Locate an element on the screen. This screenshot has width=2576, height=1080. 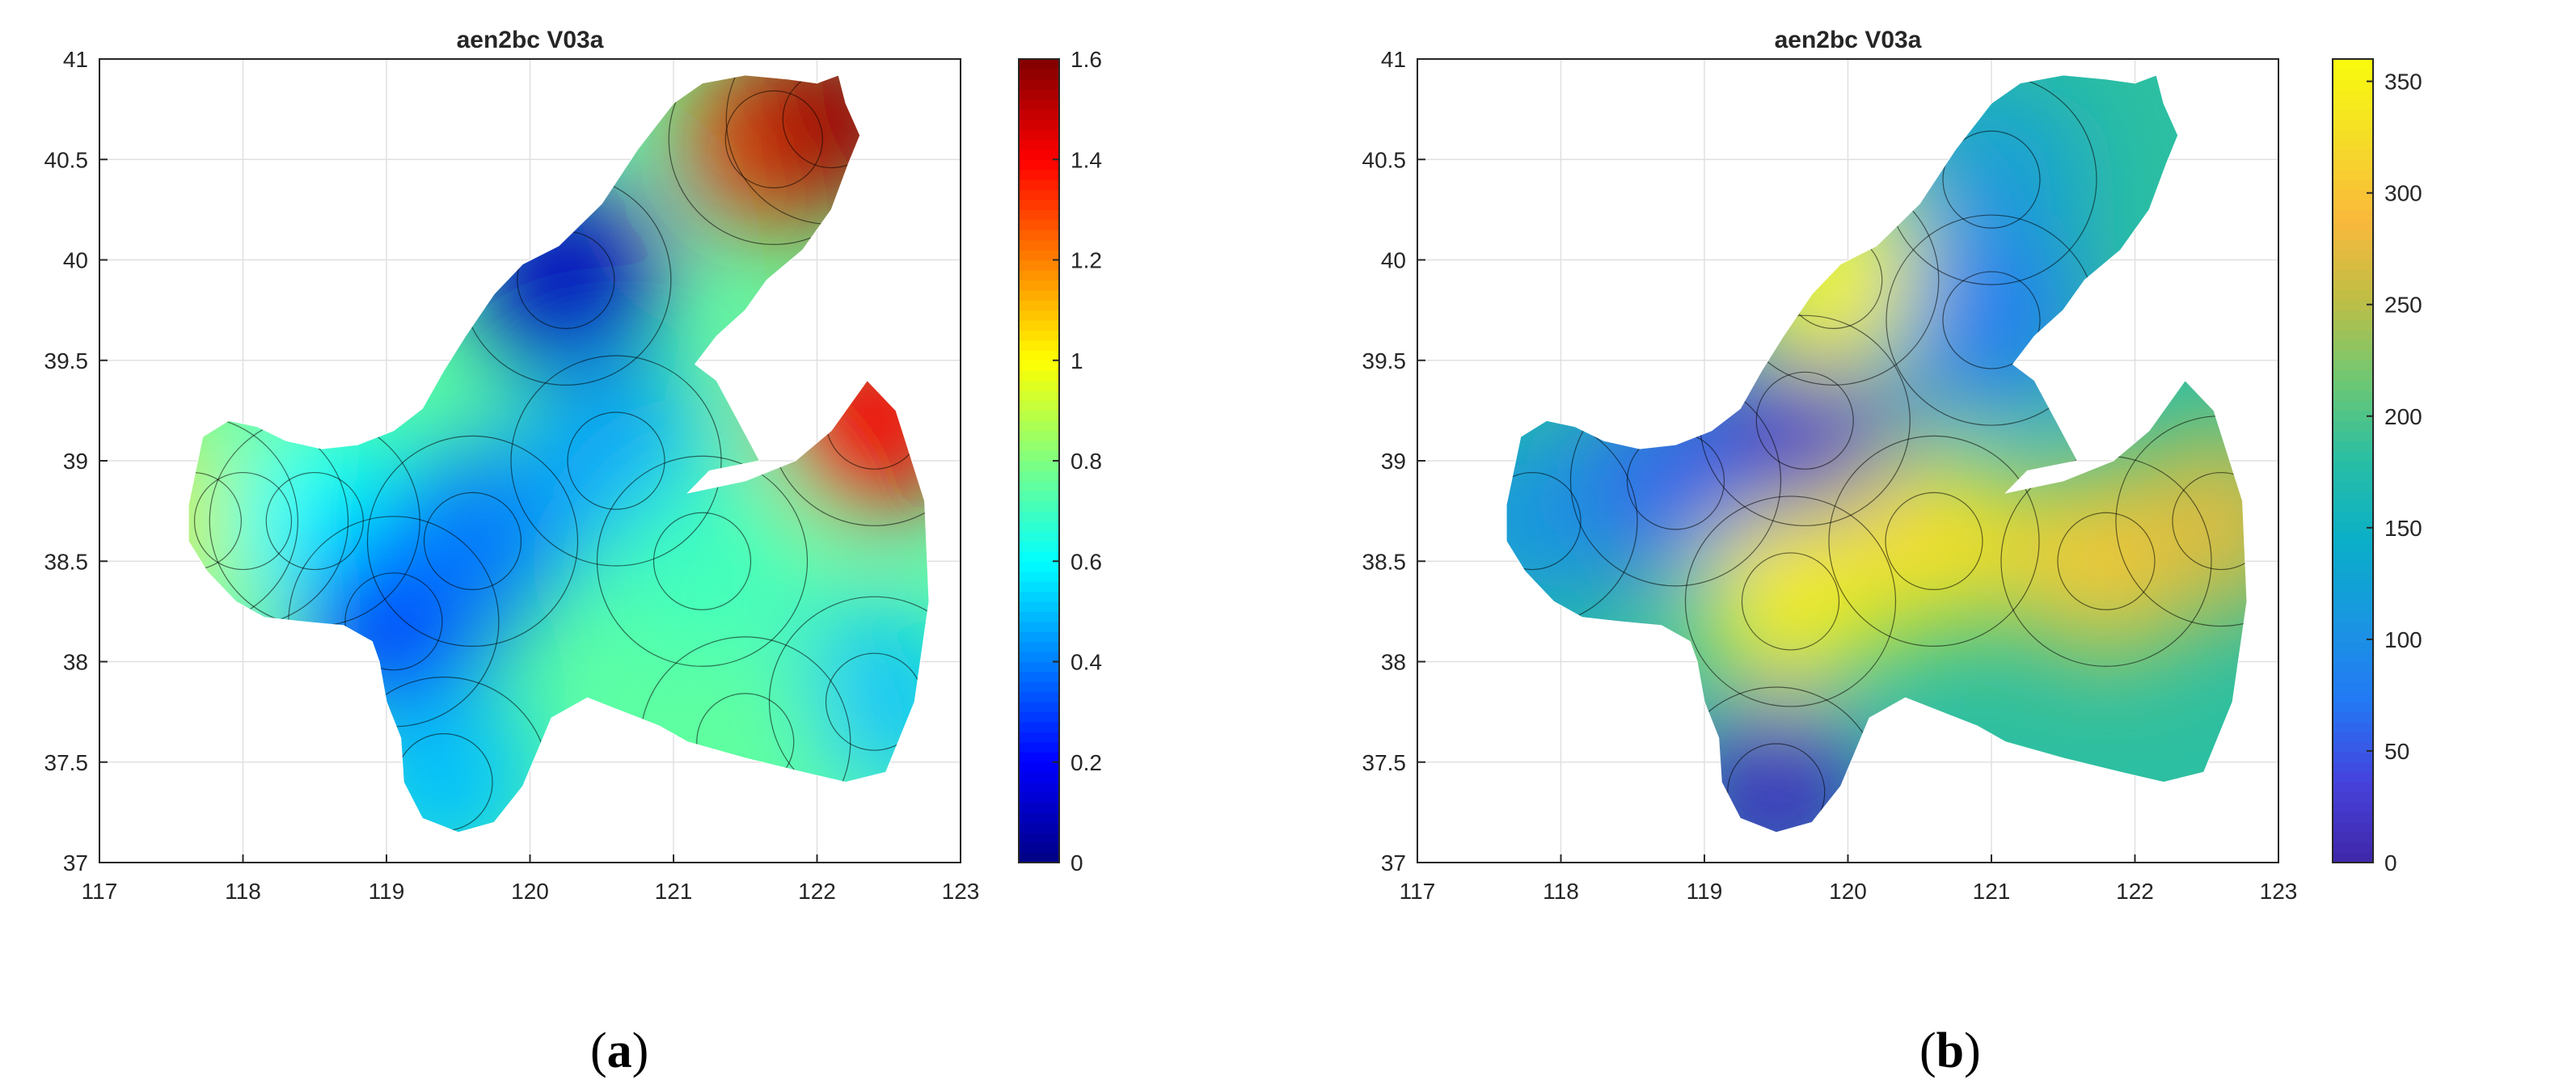
colorbar-tick-label: 100 is located at coordinates (2403, 639).